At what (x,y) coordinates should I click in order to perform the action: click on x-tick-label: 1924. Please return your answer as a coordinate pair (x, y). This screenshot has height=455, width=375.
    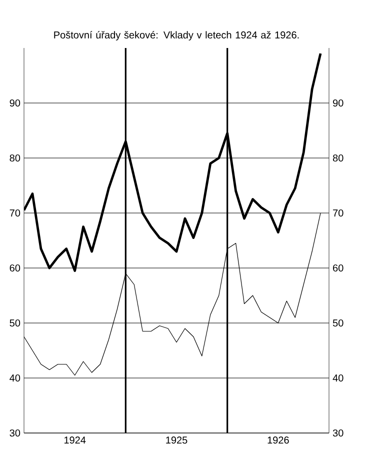
    Looking at the image, I should click on (75, 440).